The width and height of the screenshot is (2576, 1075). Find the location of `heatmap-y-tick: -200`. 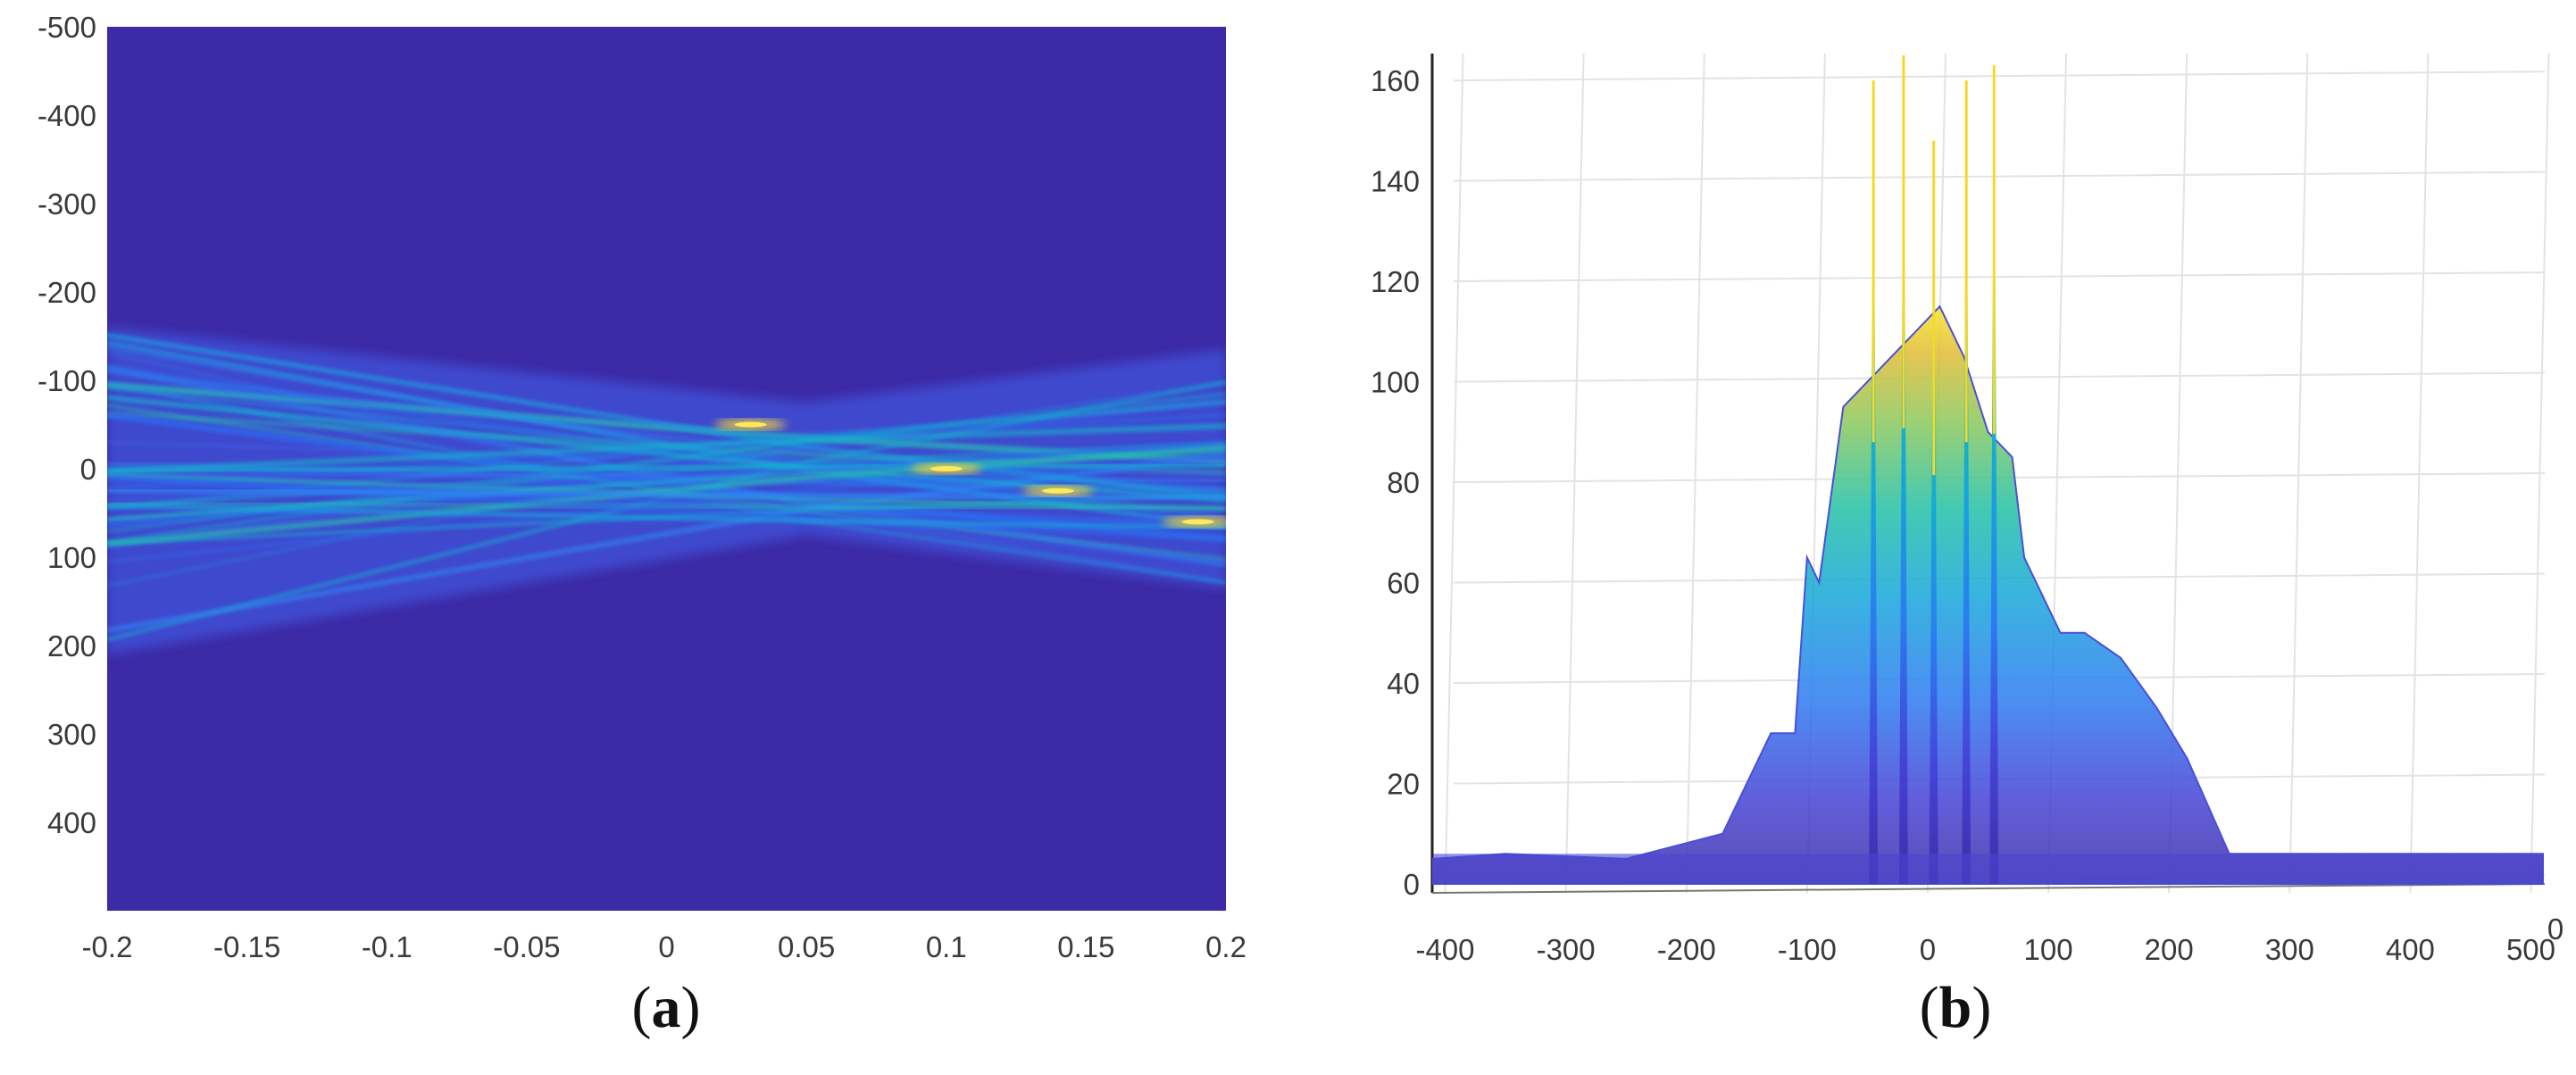

heatmap-y-tick: -200 is located at coordinates (67, 293).